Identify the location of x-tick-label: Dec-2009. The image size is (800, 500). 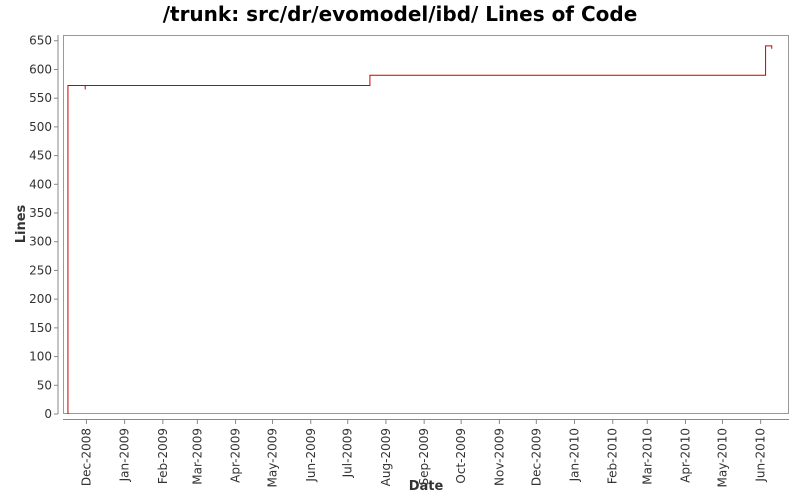
(536, 457).